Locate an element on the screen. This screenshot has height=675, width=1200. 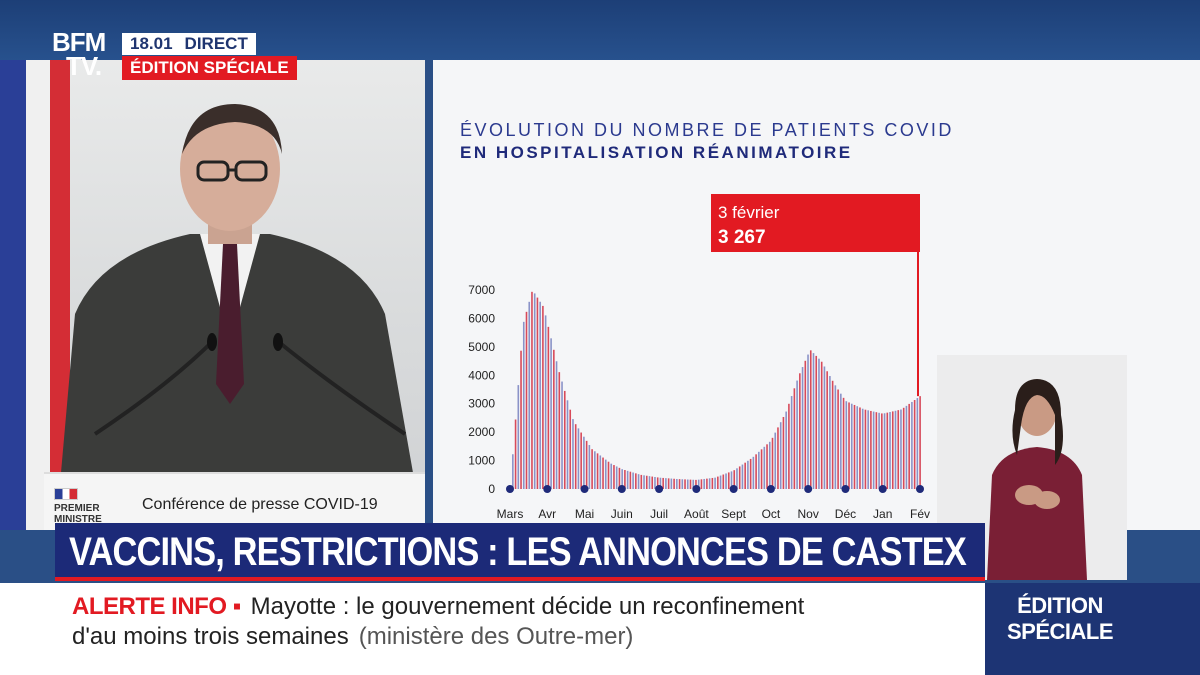
x-tick-label: Avr is located at coordinates (547, 514).